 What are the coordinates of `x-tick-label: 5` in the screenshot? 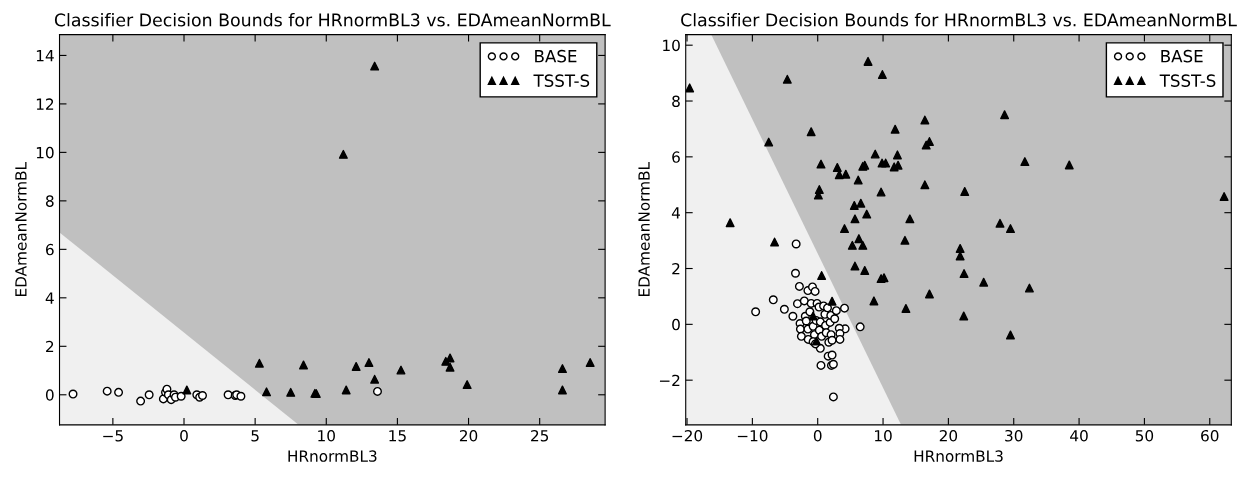 It's located at (255, 436).